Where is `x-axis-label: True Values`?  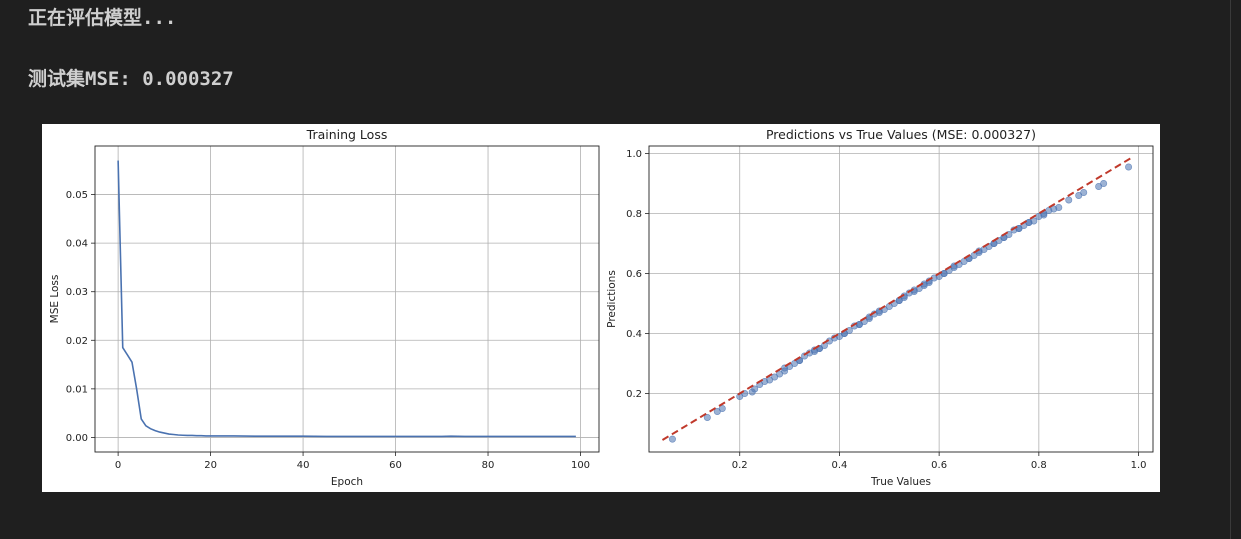
x-axis-label: True Values is located at coordinates (900, 482).